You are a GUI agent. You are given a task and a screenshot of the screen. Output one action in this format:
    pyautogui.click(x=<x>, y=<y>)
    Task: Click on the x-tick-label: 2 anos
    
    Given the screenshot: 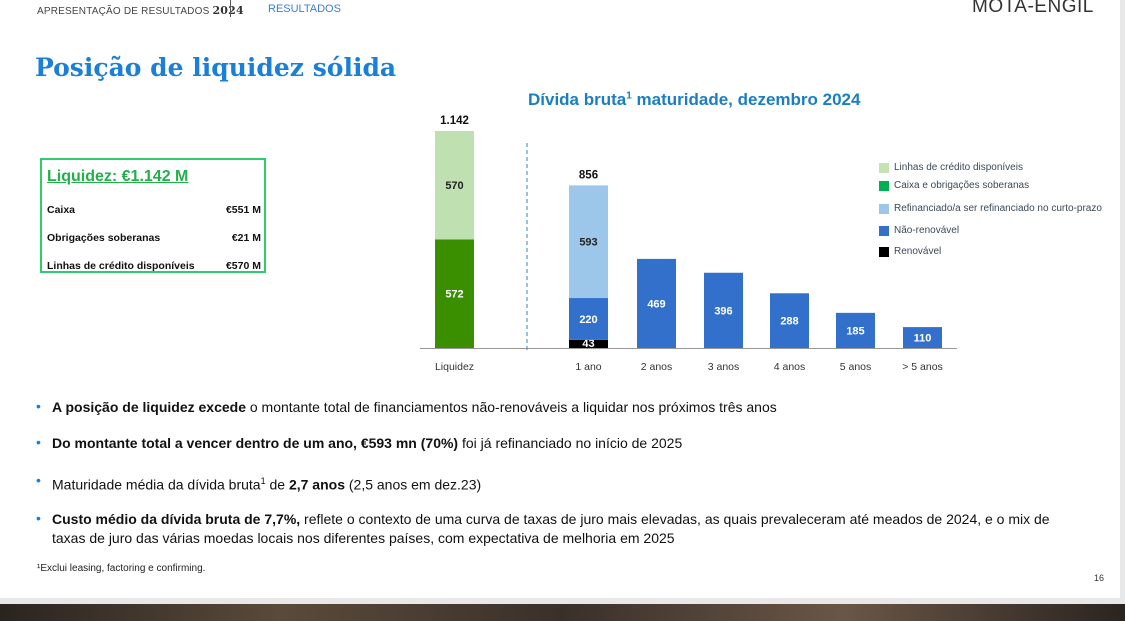 What is the action you would take?
    pyautogui.click(x=657, y=367)
    